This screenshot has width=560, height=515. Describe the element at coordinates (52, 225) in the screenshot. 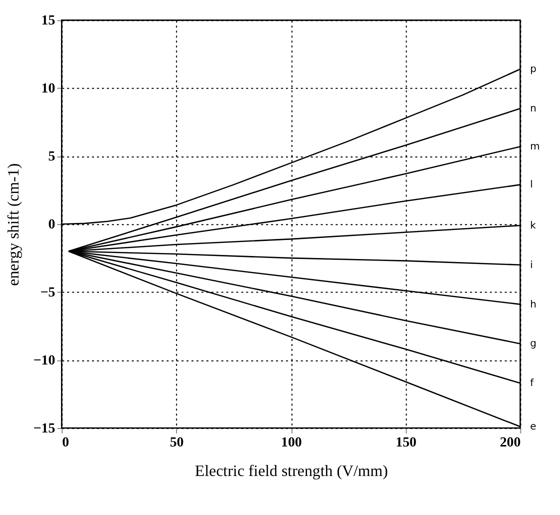

I see `y-tick-label: 0` at that location.